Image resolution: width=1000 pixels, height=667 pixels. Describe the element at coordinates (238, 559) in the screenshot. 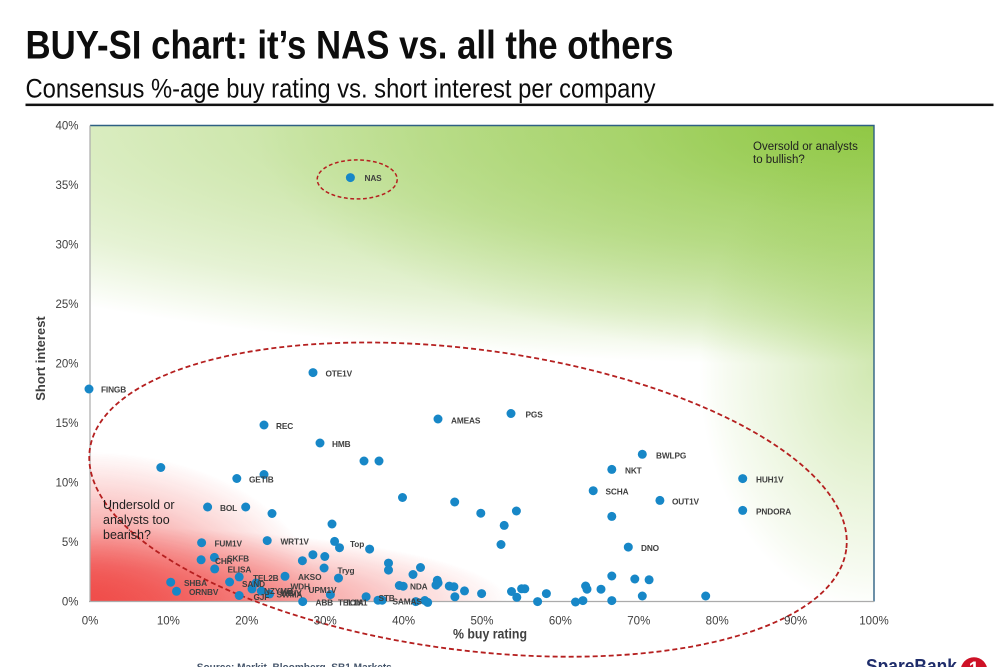

I see `svg-text: SKFB` at that location.